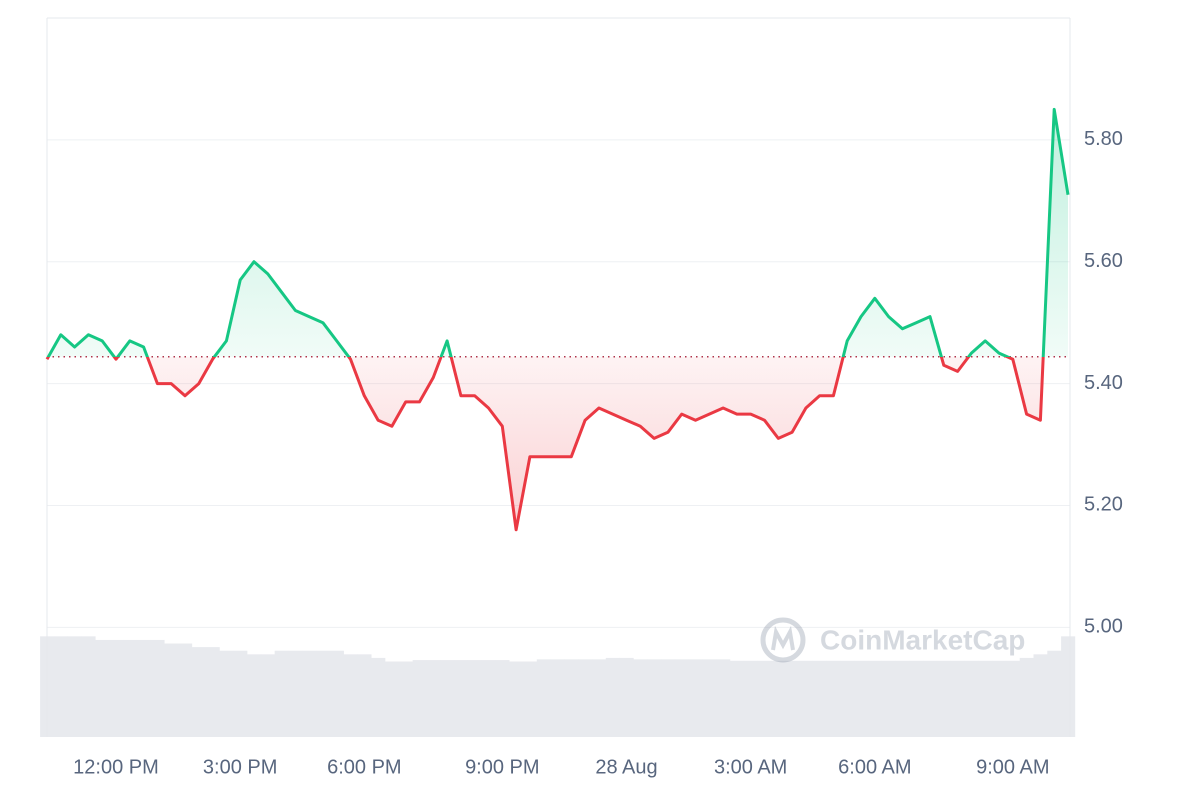 The width and height of the screenshot is (1200, 800). What do you see at coordinates (922, 639) in the screenshot?
I see `watermark-text: CoinMarketCap` at bounding box center [922, 639].